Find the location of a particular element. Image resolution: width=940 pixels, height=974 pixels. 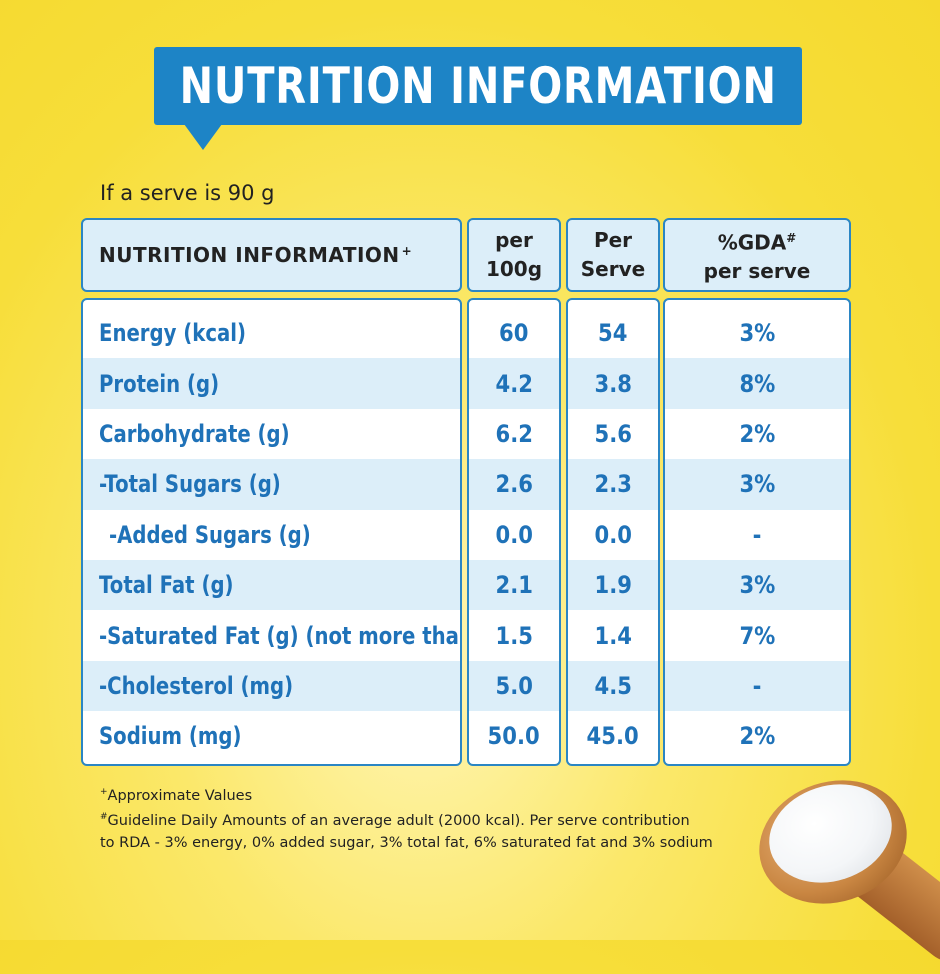

serve-value: 1.9 is located at coordinates (613, 585).